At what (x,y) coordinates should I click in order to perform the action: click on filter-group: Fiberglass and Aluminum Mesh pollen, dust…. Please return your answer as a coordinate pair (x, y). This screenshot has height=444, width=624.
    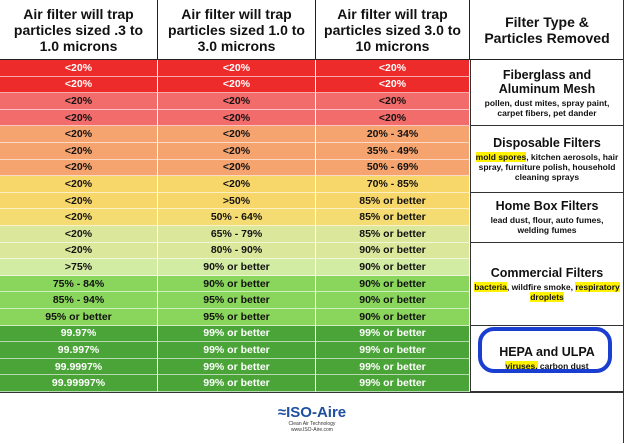
    Looking at the image, I should click on (547, 93).